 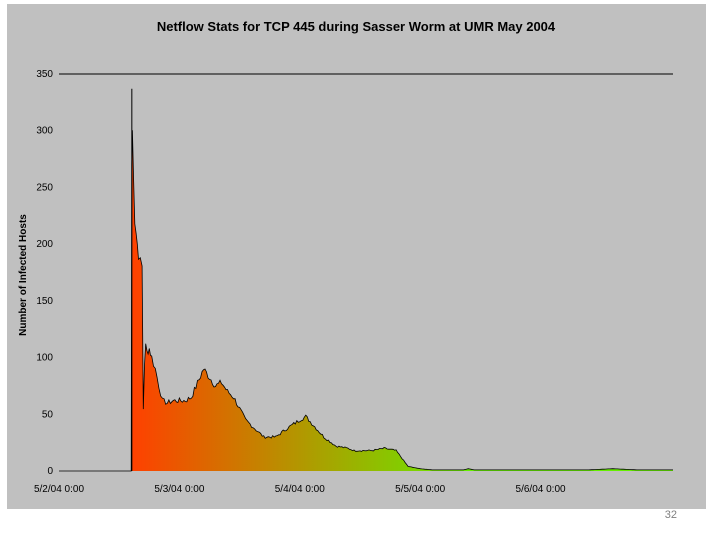 What do you see at coordinates (44, 131) in the screenshot?
I see `y-tick-label: 300` at bounding box center [44, 131].